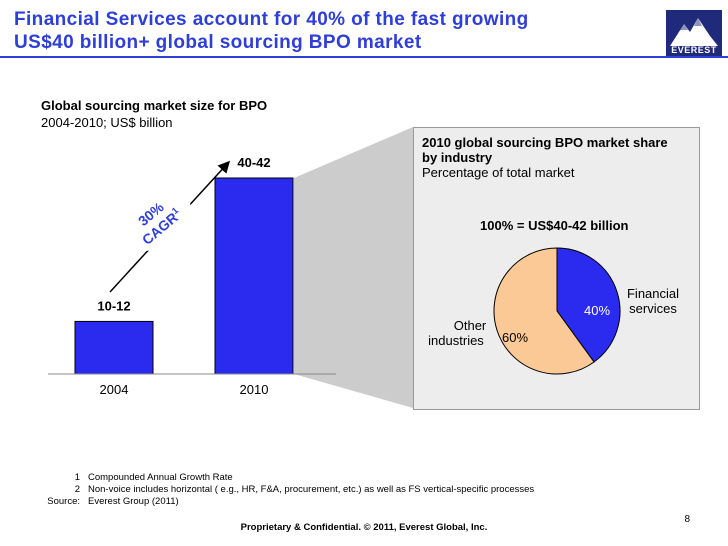 The height and width of the screenshot is (546, 728). What do you see at coordinates (545, 142) in the screenshot?
I see `panel-title-line-1: 2010 global sourcing BPO market share` at bounding box center [545, 142].